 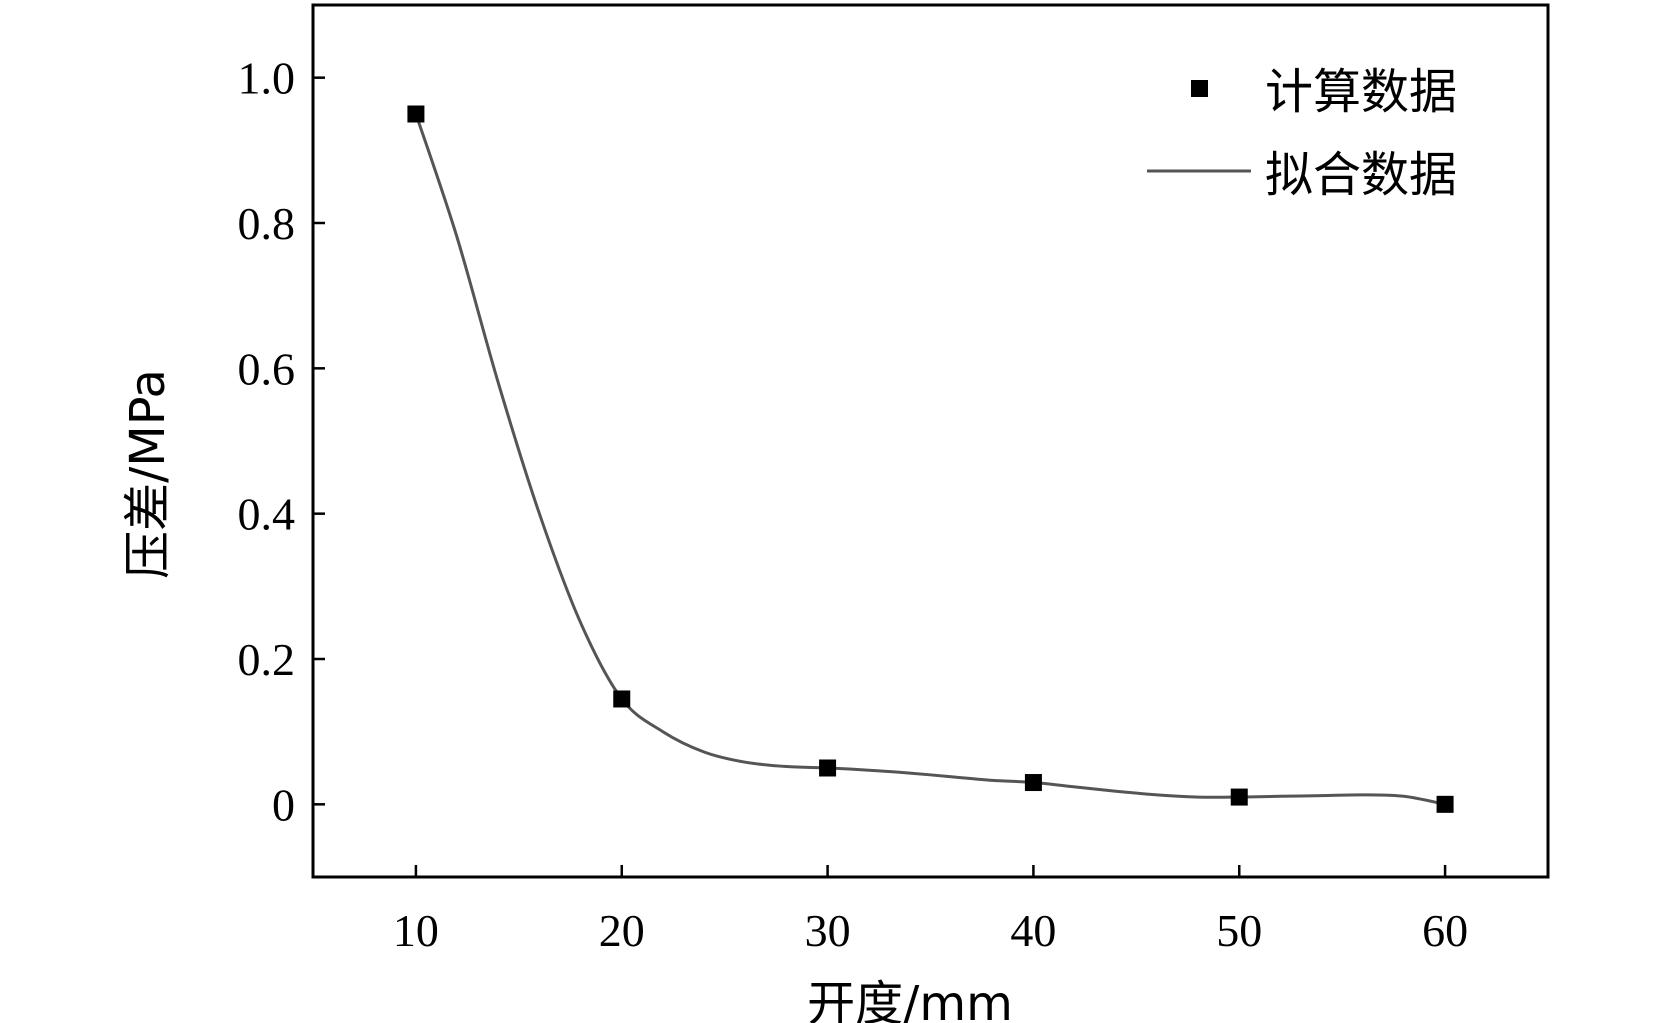 What do you see at coordinates (828, 930) in the screenshot?
I see `x-tick-label: 30` at bounding box center [828, 930].